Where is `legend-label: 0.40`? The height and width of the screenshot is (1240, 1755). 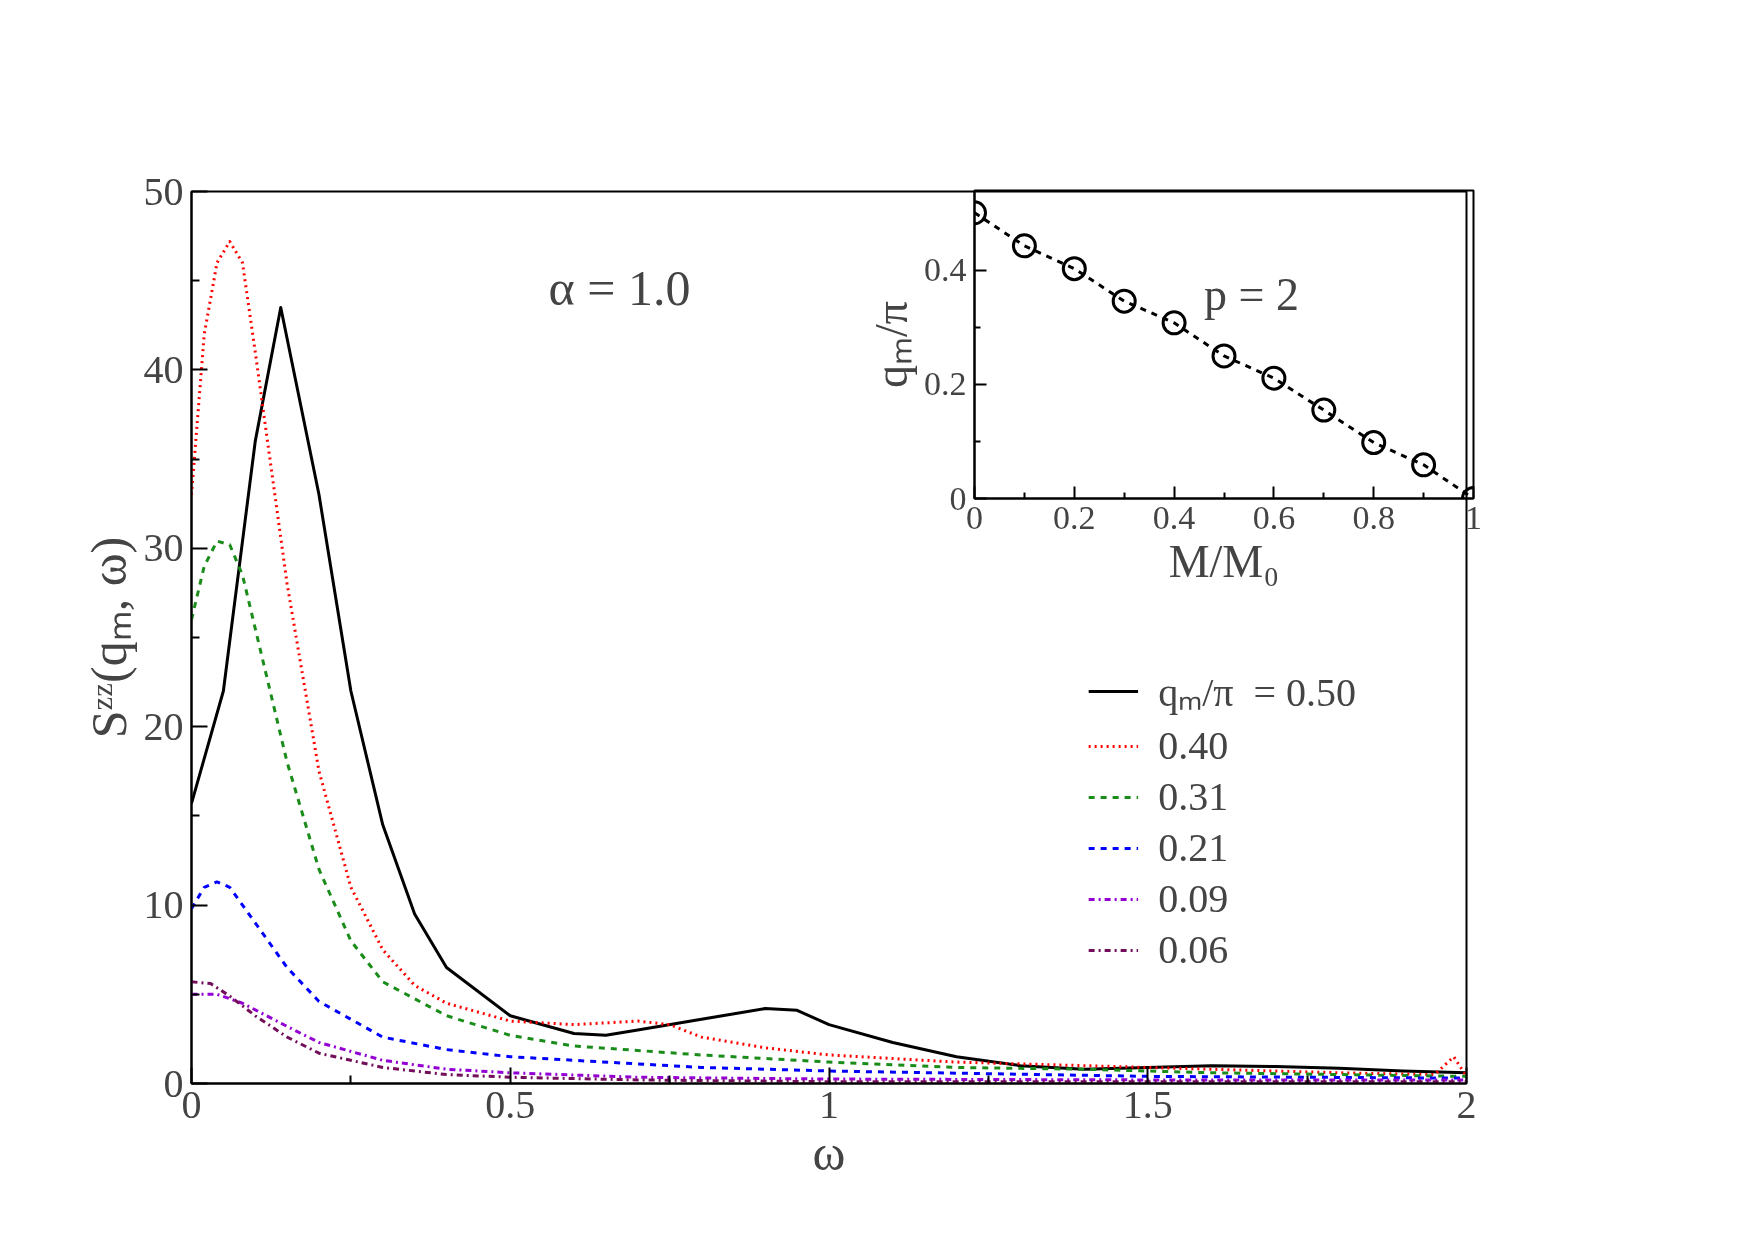 legend-label: 0.40 is located at coordinates (1193, 745).